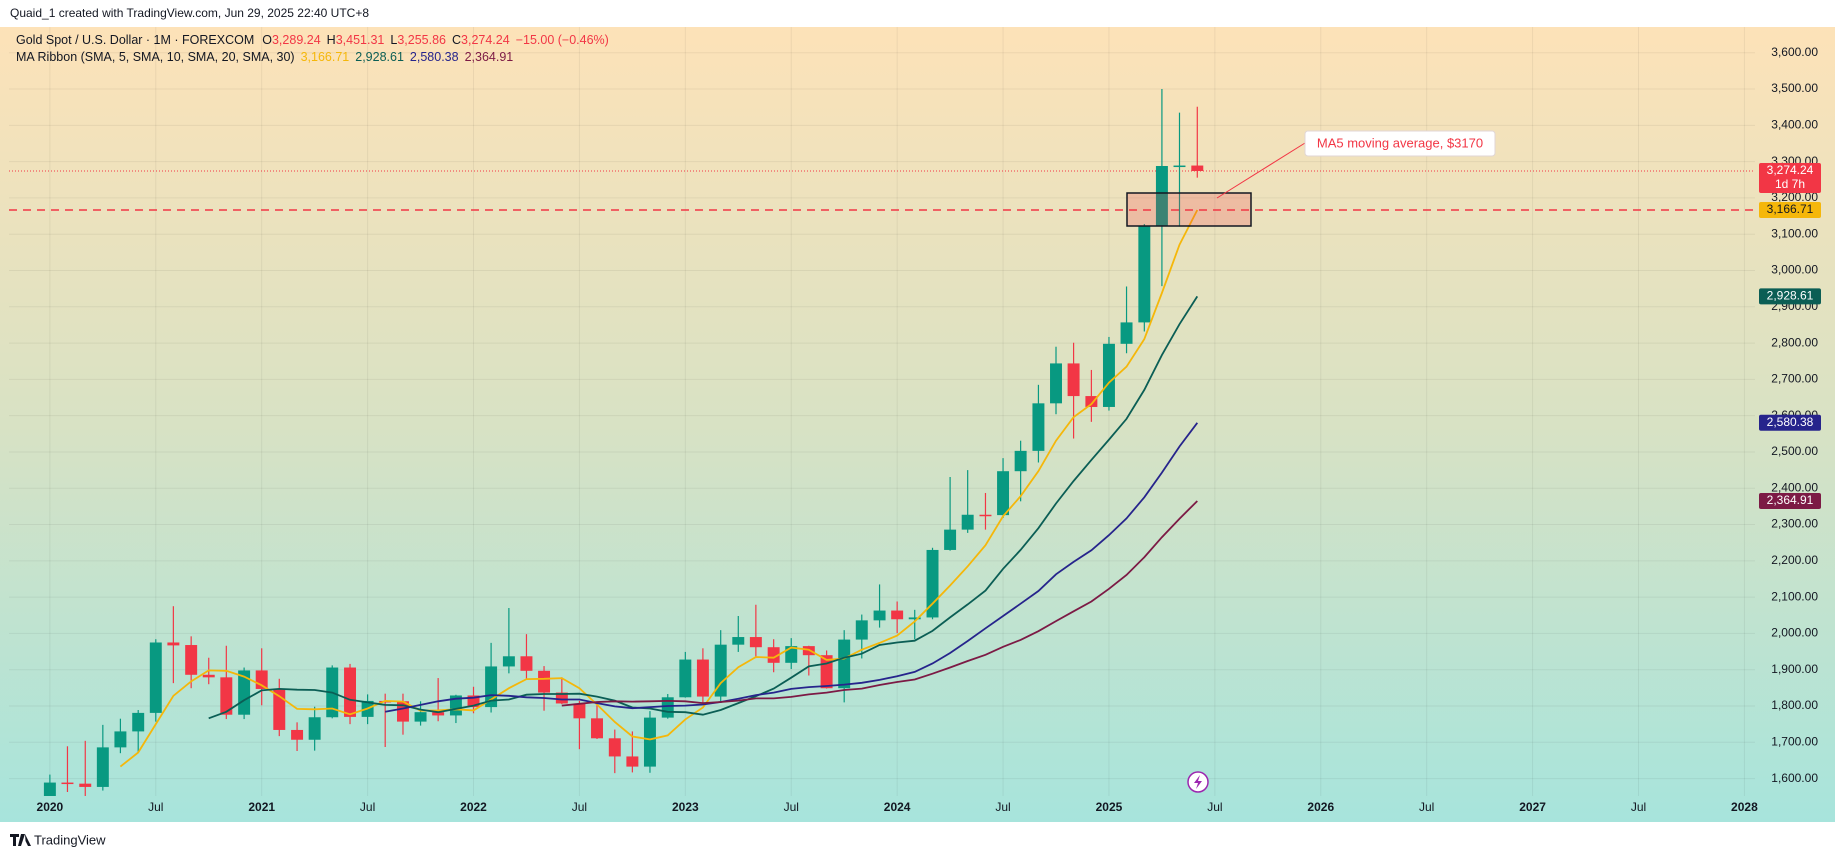  What do you see at coordinates (434, 57) in the screenshot?
I see `ma-value: 2,580.38` at bounding box center [434, 57].